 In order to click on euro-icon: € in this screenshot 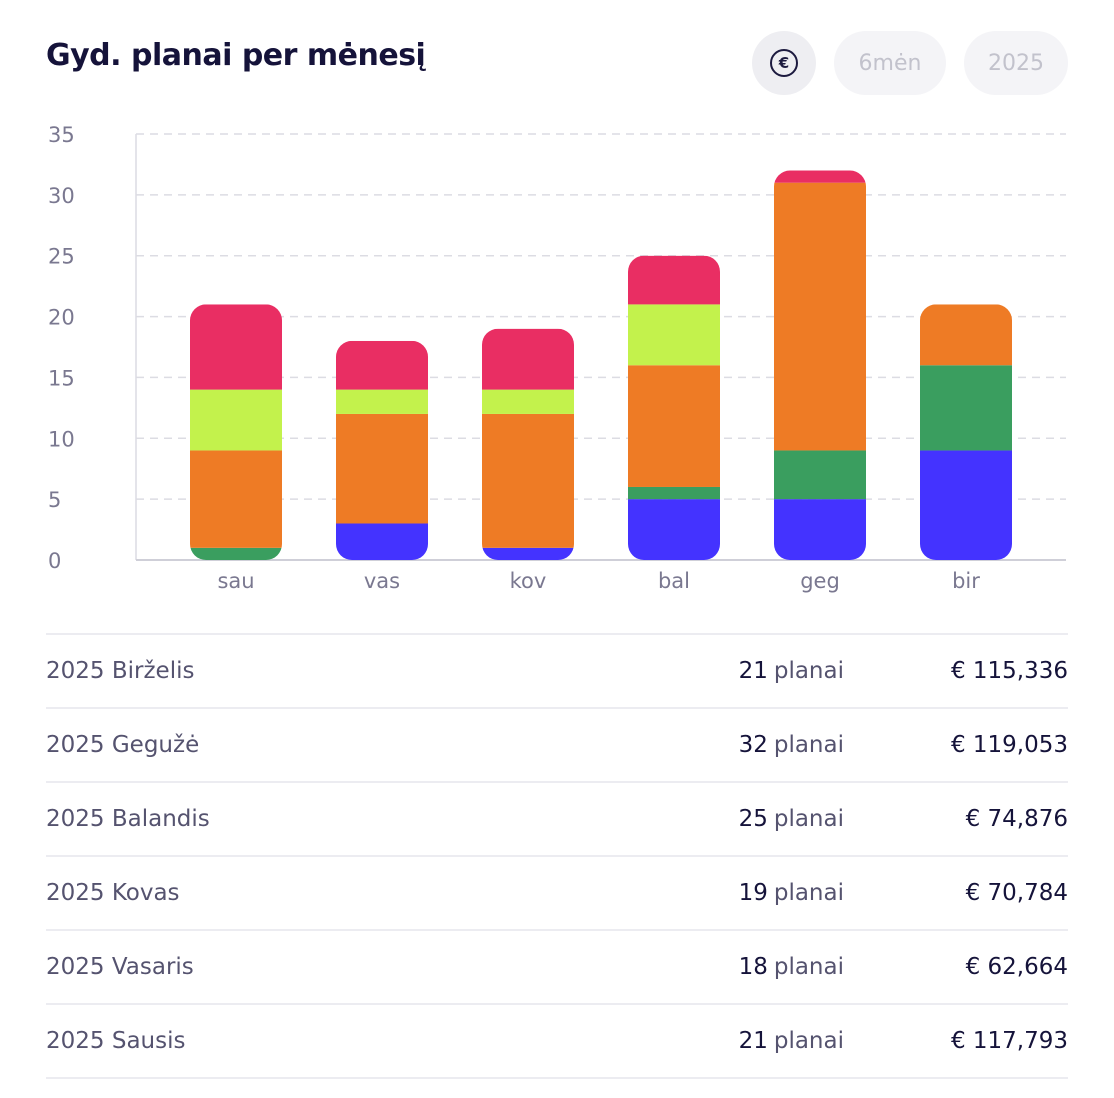, I will do `click(784, 63)`.